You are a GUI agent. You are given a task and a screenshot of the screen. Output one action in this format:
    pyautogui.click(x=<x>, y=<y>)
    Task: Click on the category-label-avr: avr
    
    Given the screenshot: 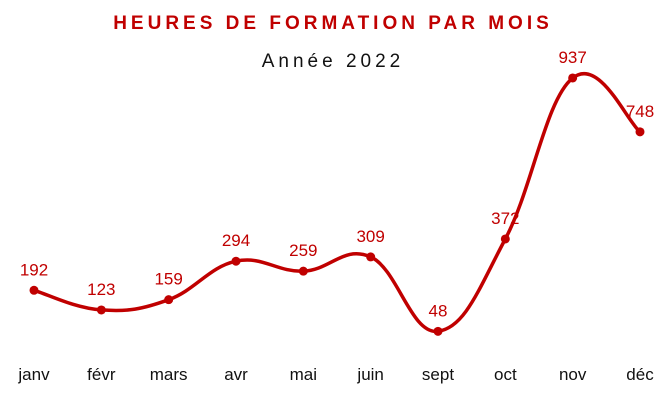 What is the action you would take?
    pyautogui.click(x=236, y=374)
    